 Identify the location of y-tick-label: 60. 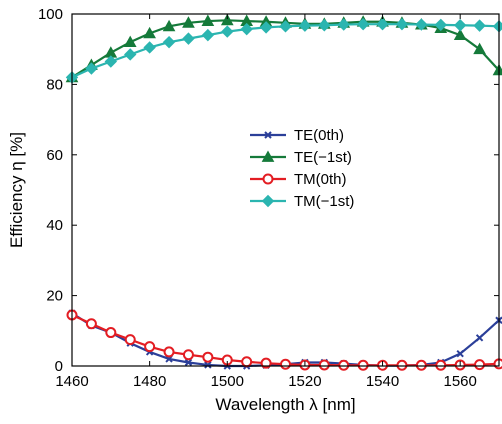
(54, 155).